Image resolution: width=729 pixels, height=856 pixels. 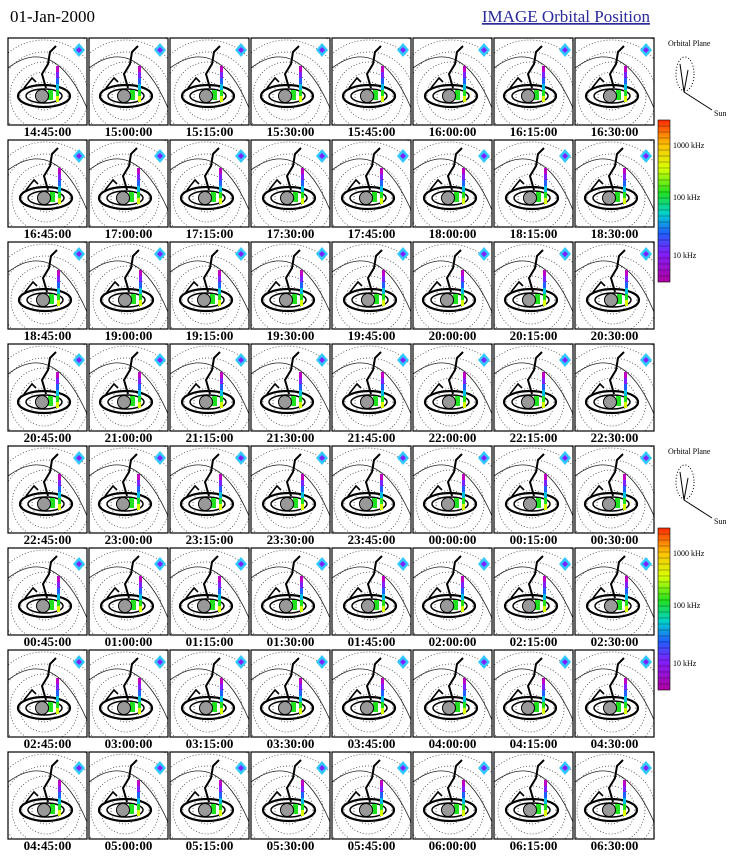 What do you see at coordinates (566, 16) in the screenshot?
I see `title-link: IMAGE Orbital Position` at bounding box center [566, 16].